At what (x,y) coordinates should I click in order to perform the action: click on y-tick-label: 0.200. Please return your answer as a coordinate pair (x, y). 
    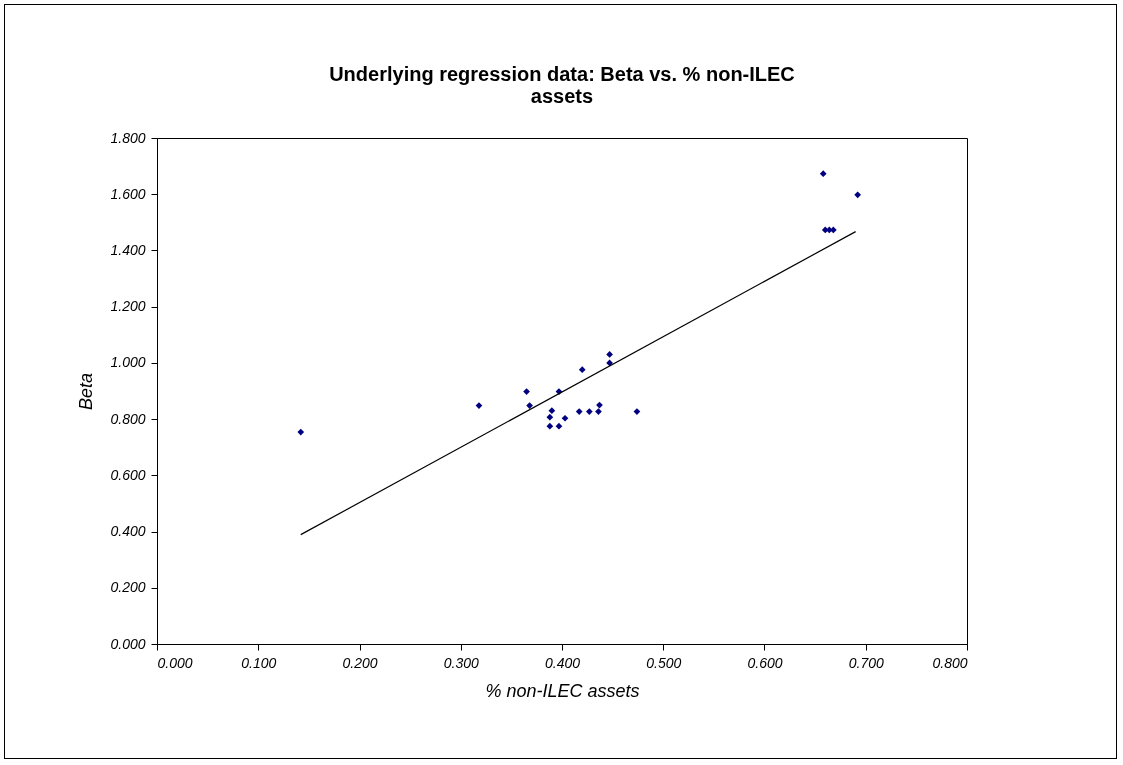
    Looking at the image, I should click on (128, 587).